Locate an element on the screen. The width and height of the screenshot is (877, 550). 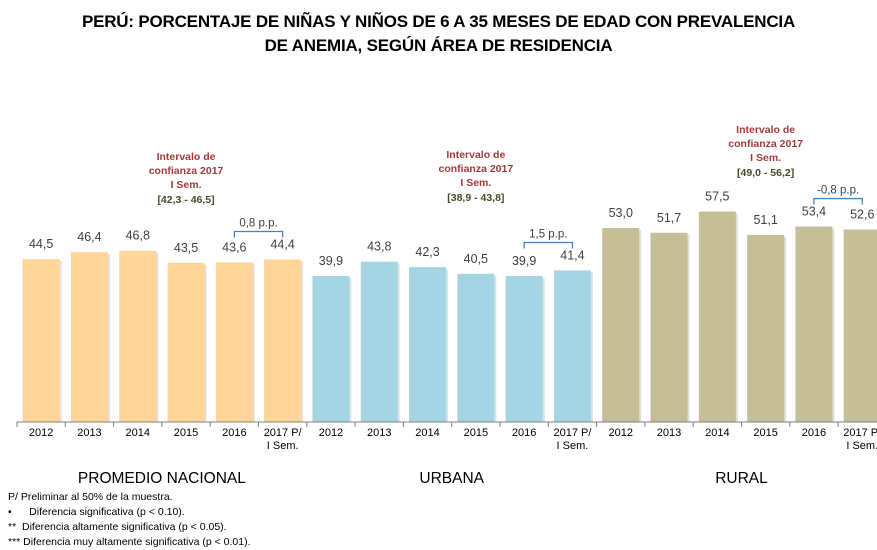
group-label: PROMEDIO NACIONAL is located at coordinates (162, 478).